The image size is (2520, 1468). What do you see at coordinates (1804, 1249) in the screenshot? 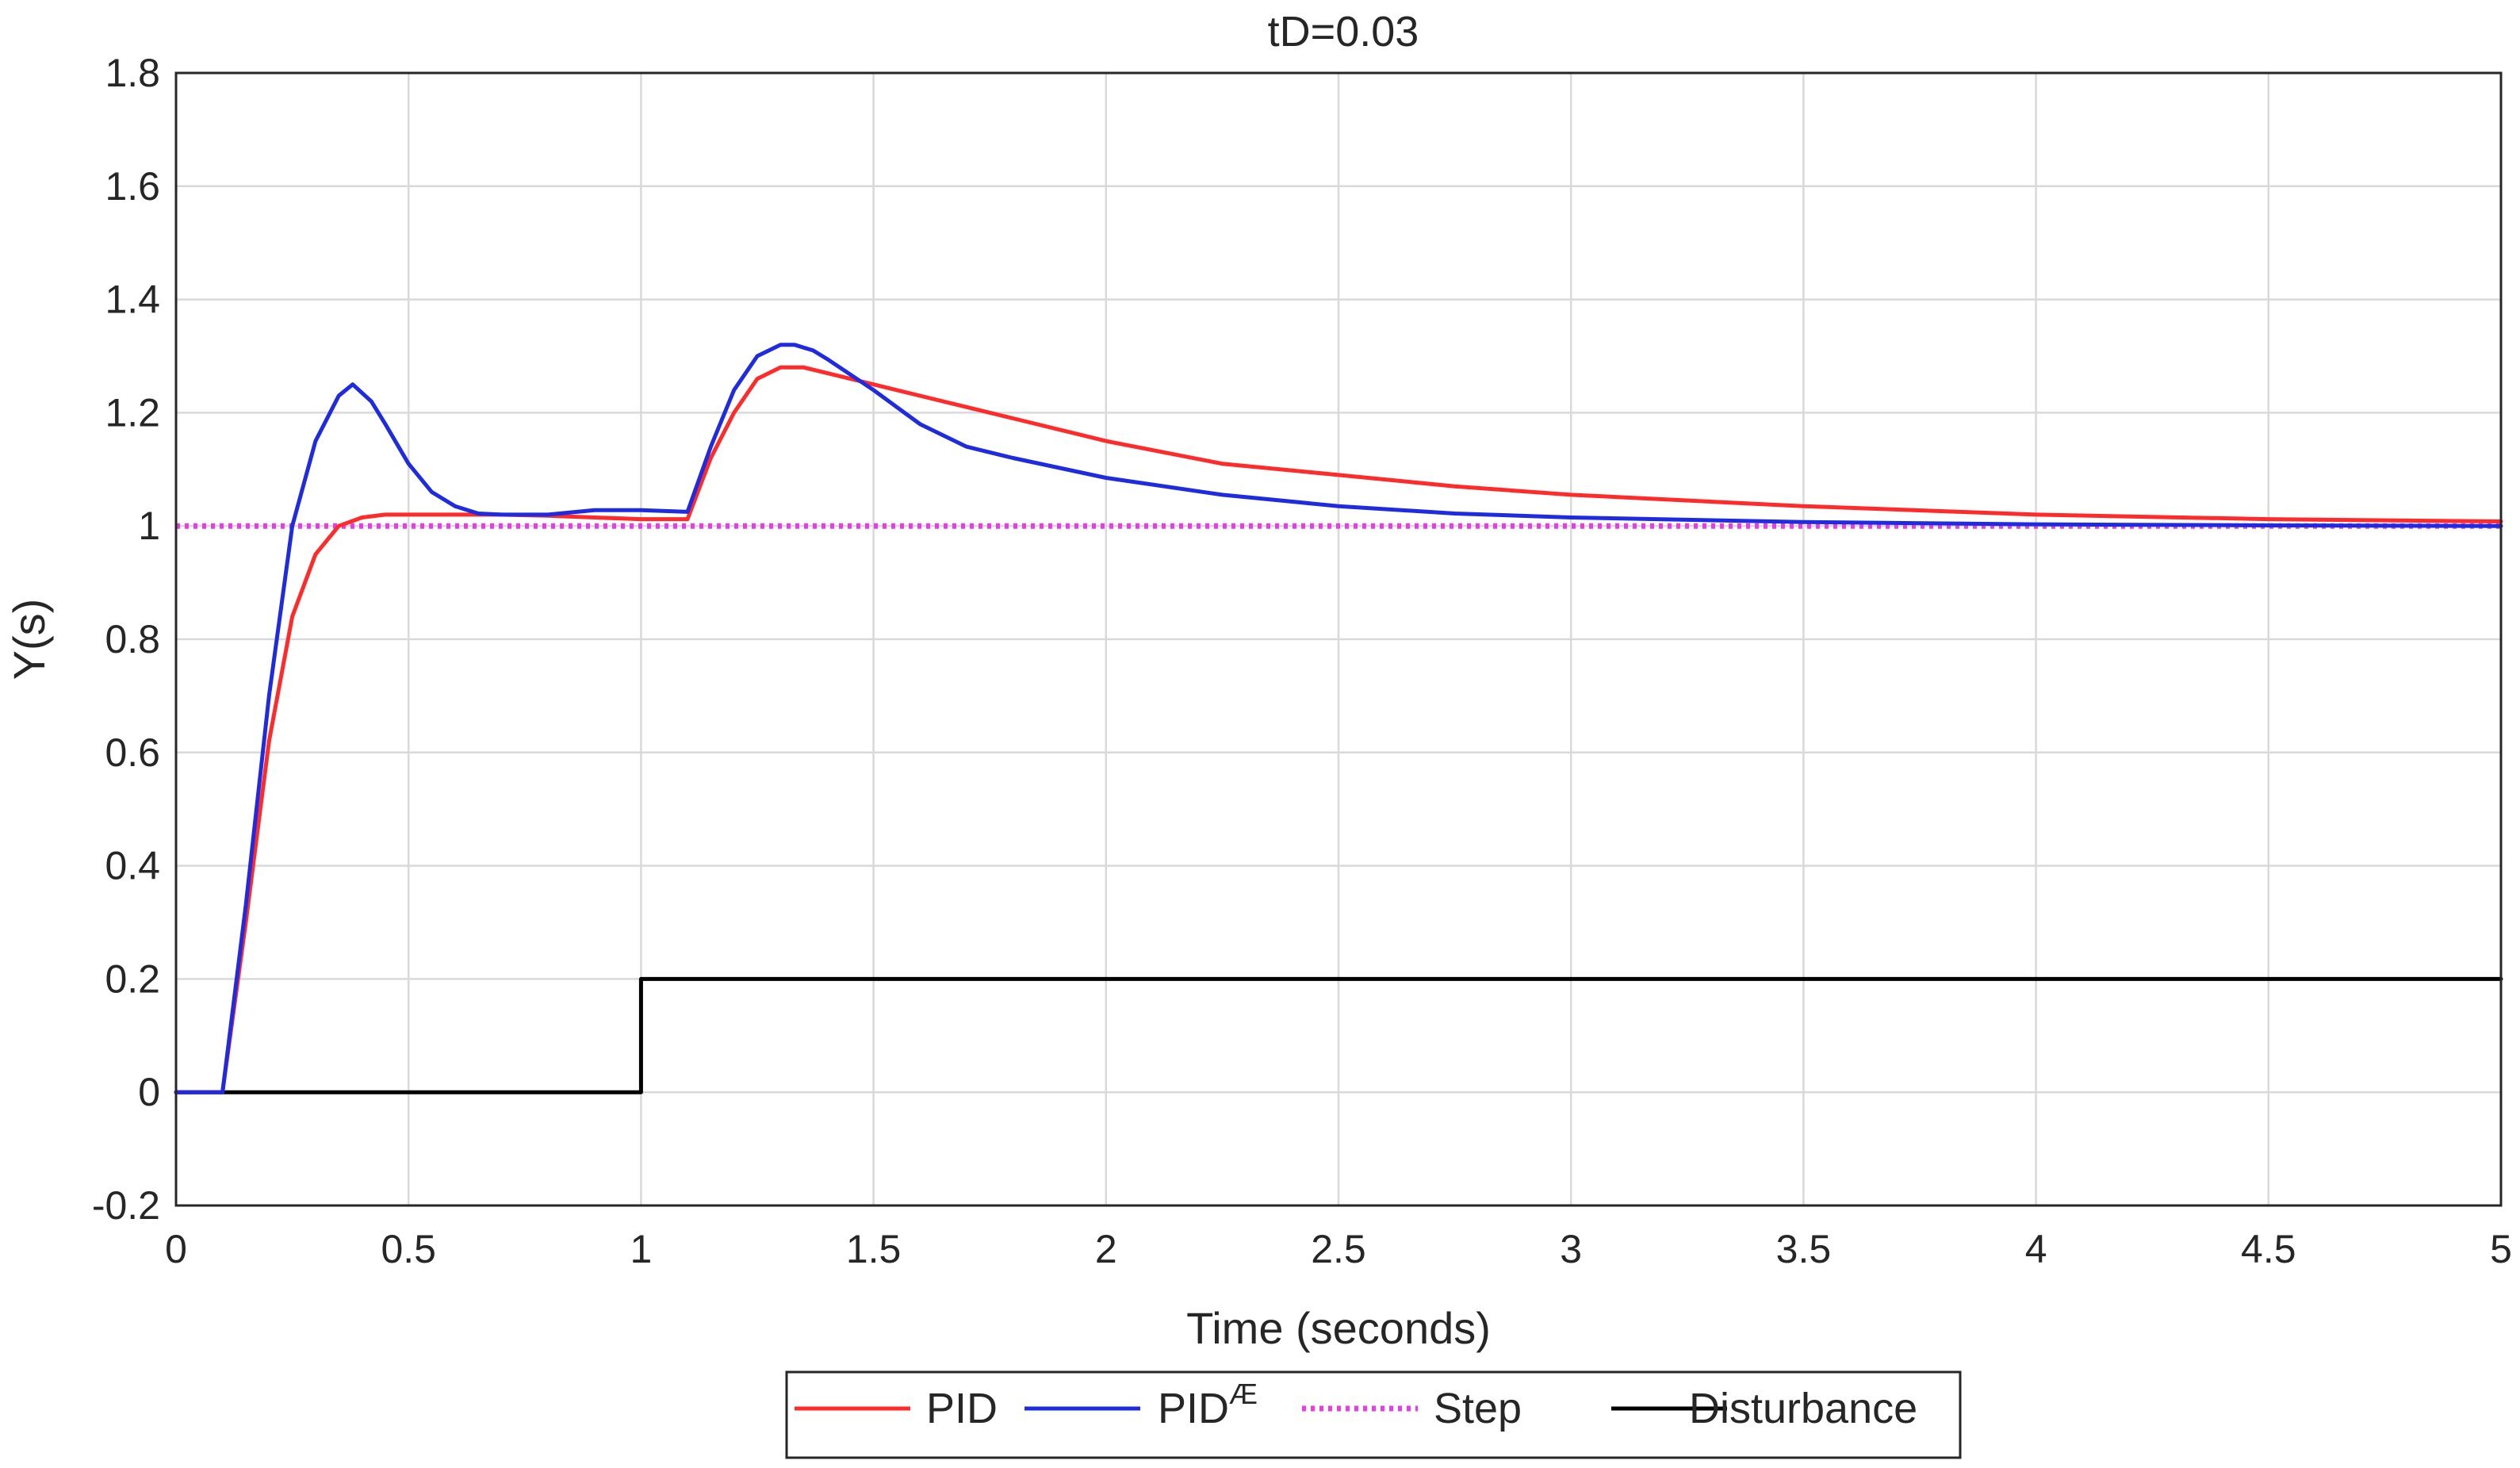
I see `x-tick-label: 3.5` at bounding box center [1804, 1249].